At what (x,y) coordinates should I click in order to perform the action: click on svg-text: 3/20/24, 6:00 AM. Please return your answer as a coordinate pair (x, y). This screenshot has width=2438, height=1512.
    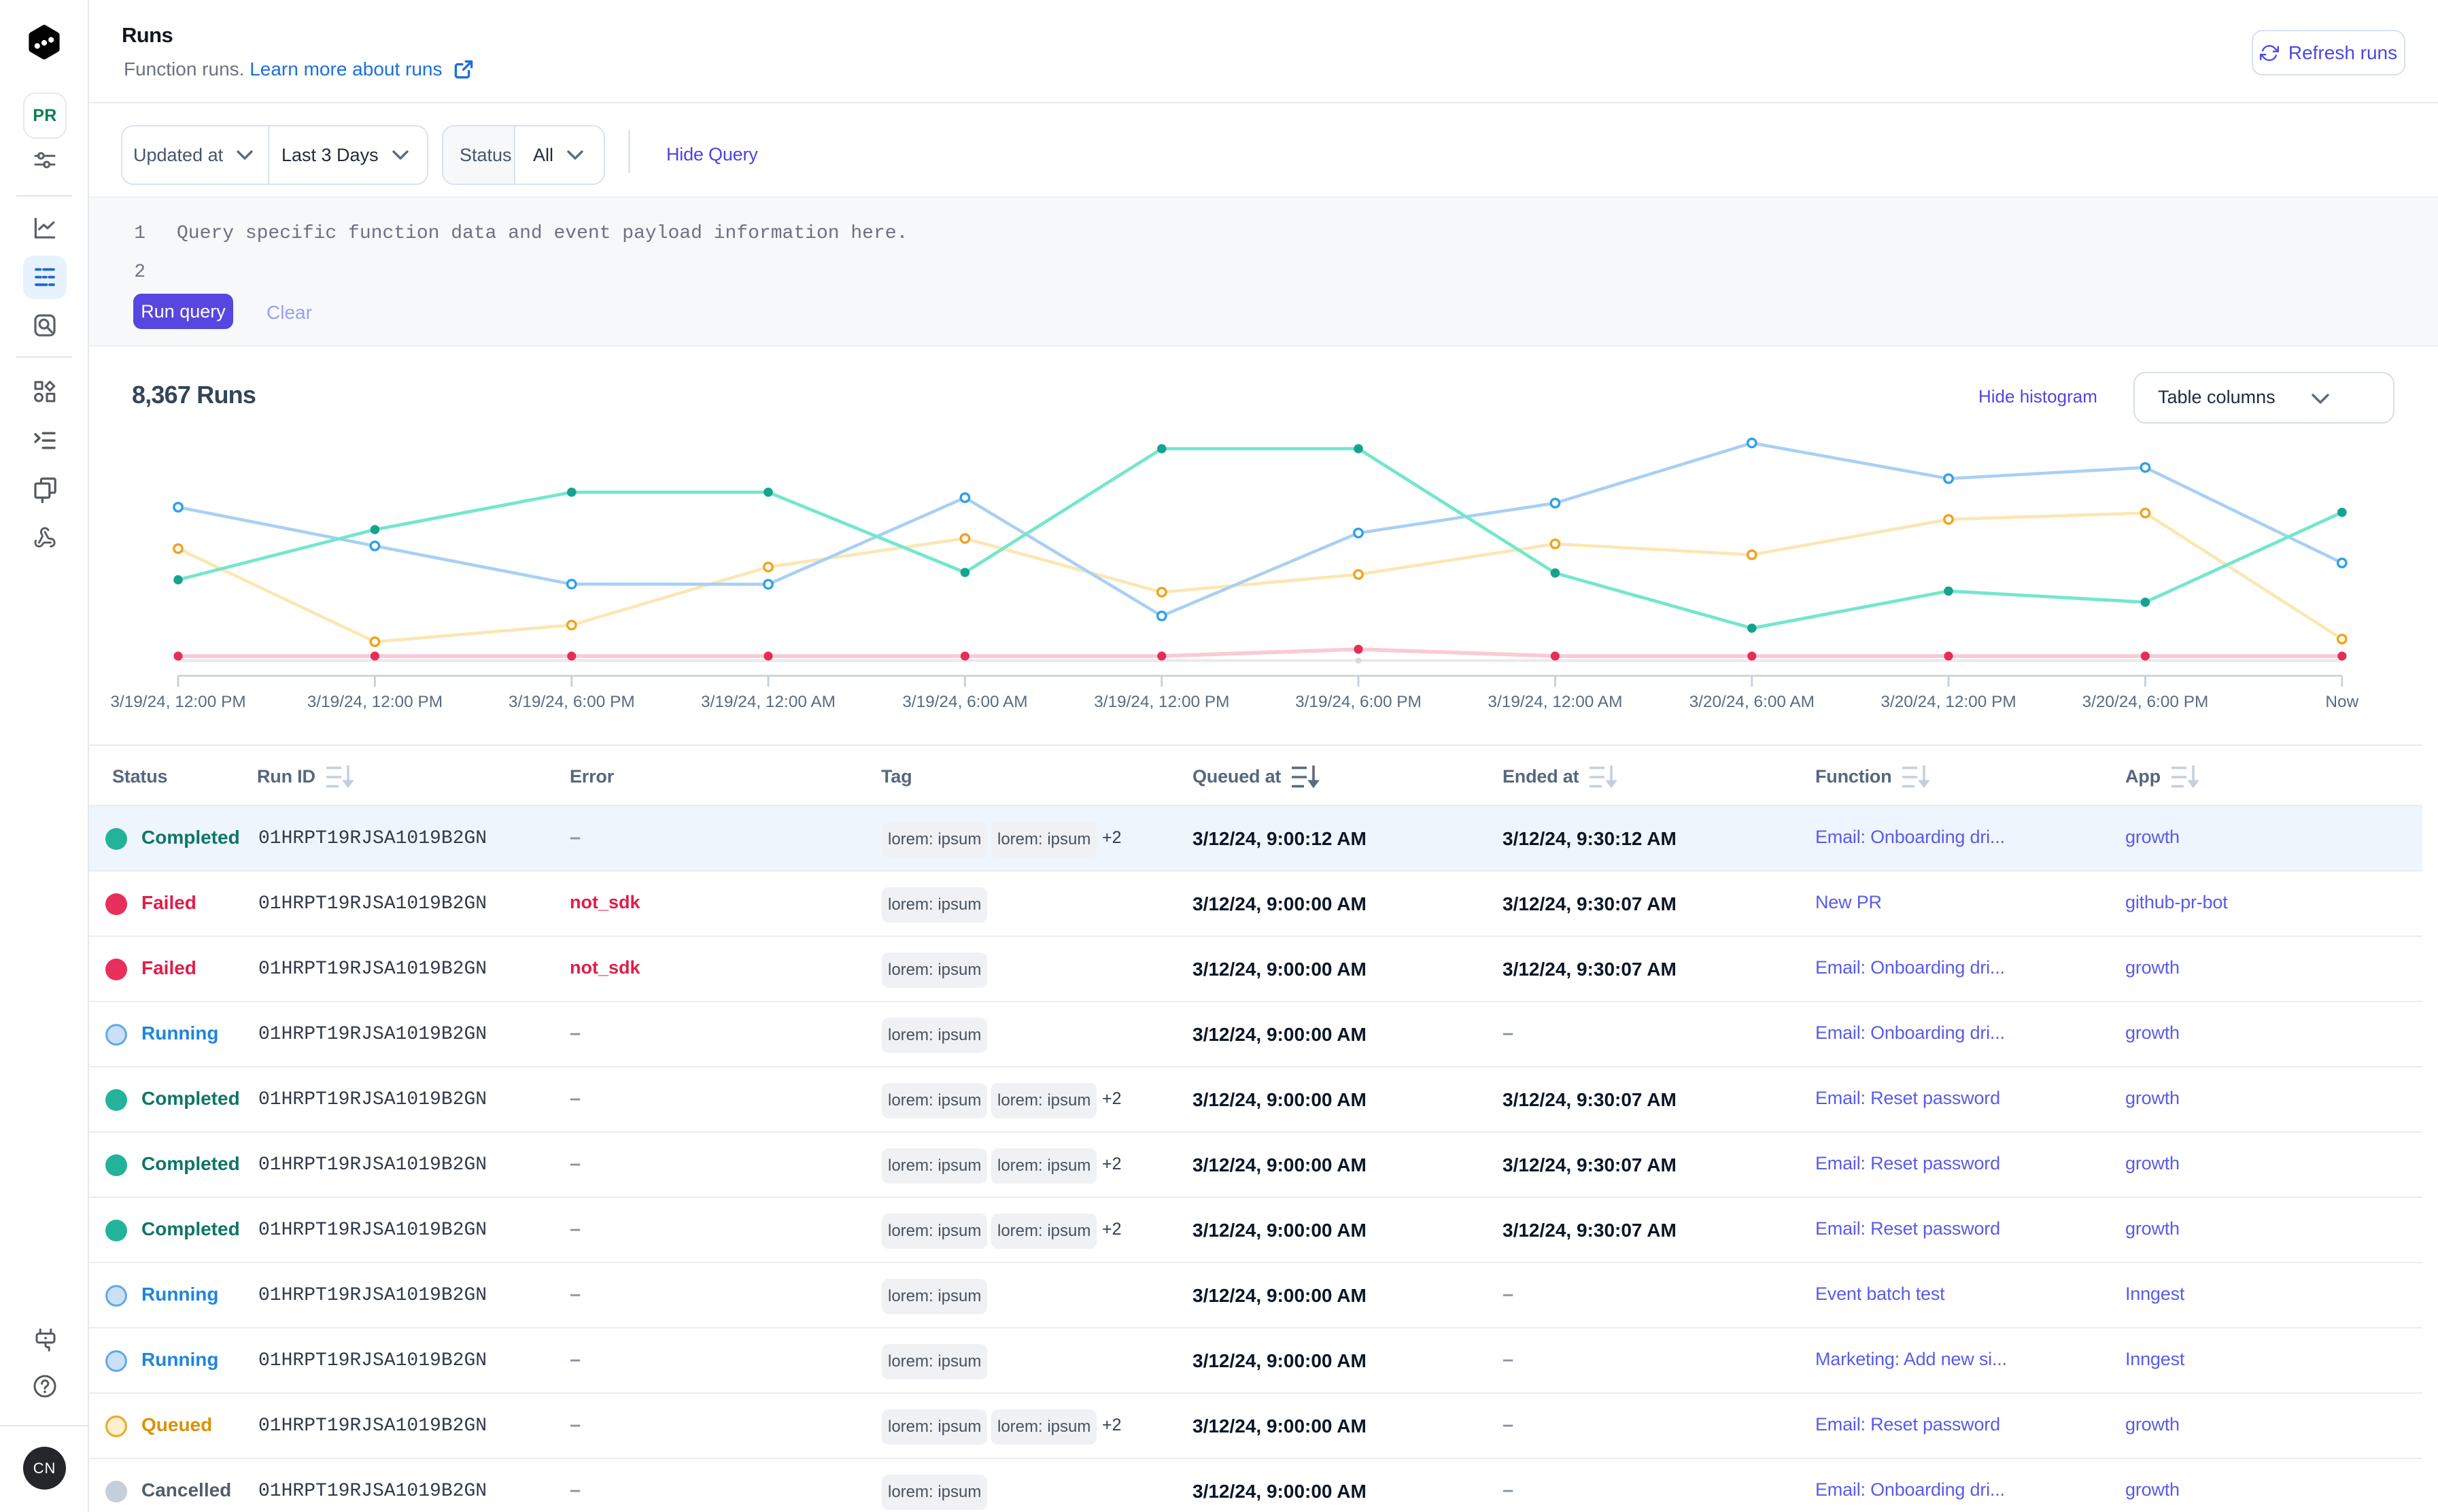
    Looking at the image, I should click on (1752, 702).